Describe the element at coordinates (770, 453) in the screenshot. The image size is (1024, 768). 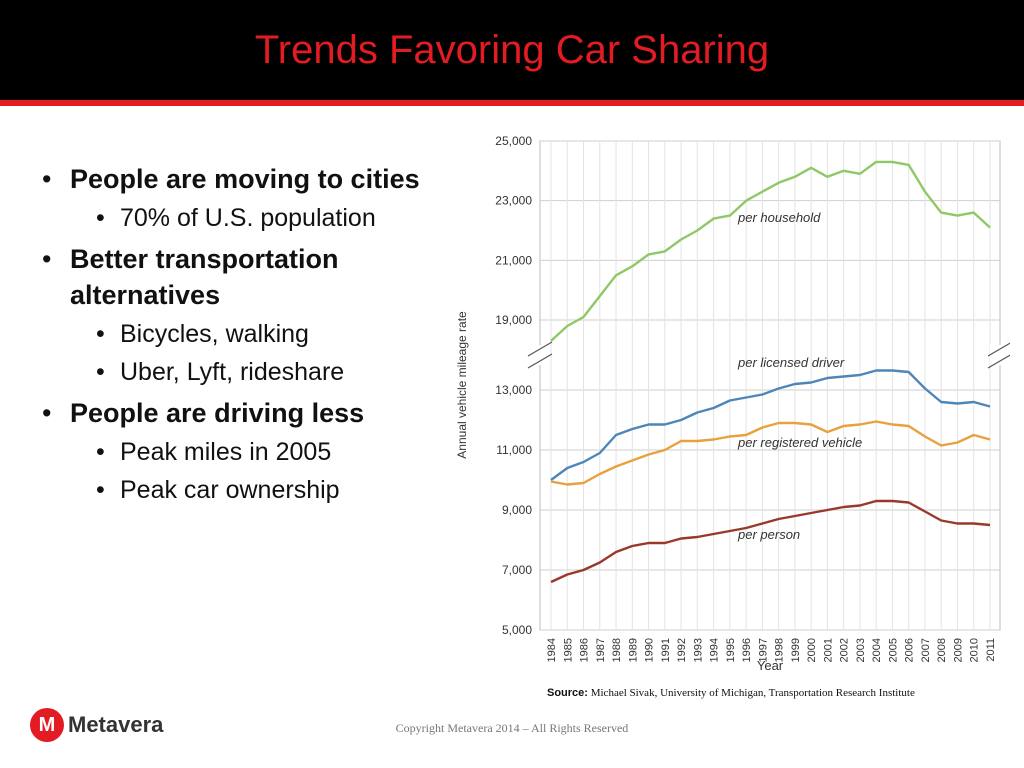
I see `series-line-per-registered-vehicle` at that location.